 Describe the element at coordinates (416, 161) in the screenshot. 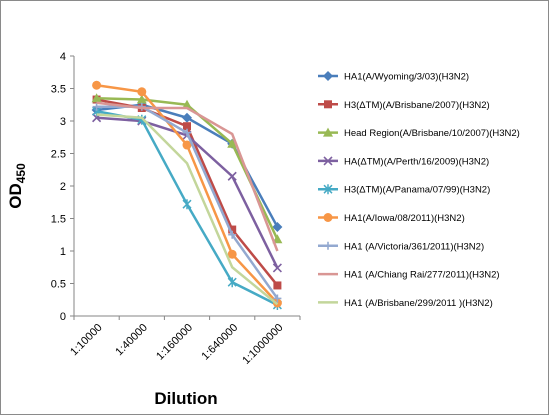

I see `legend-label: HA(ΔTM)(A/Perth/16/2009)(H3N2)` at that location.